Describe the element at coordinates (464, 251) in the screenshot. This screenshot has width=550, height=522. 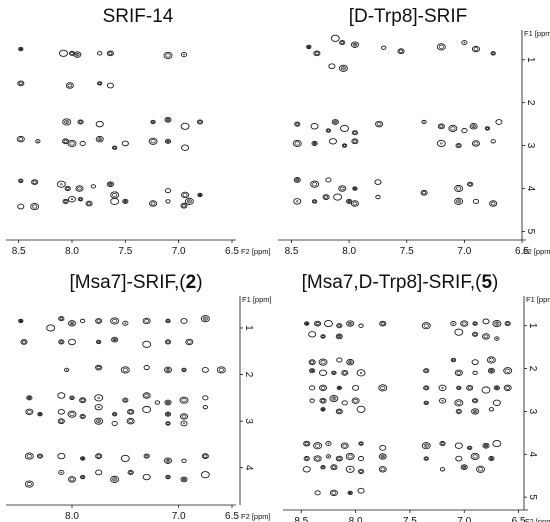
I see `x-tick-label: 7.0` at that location.